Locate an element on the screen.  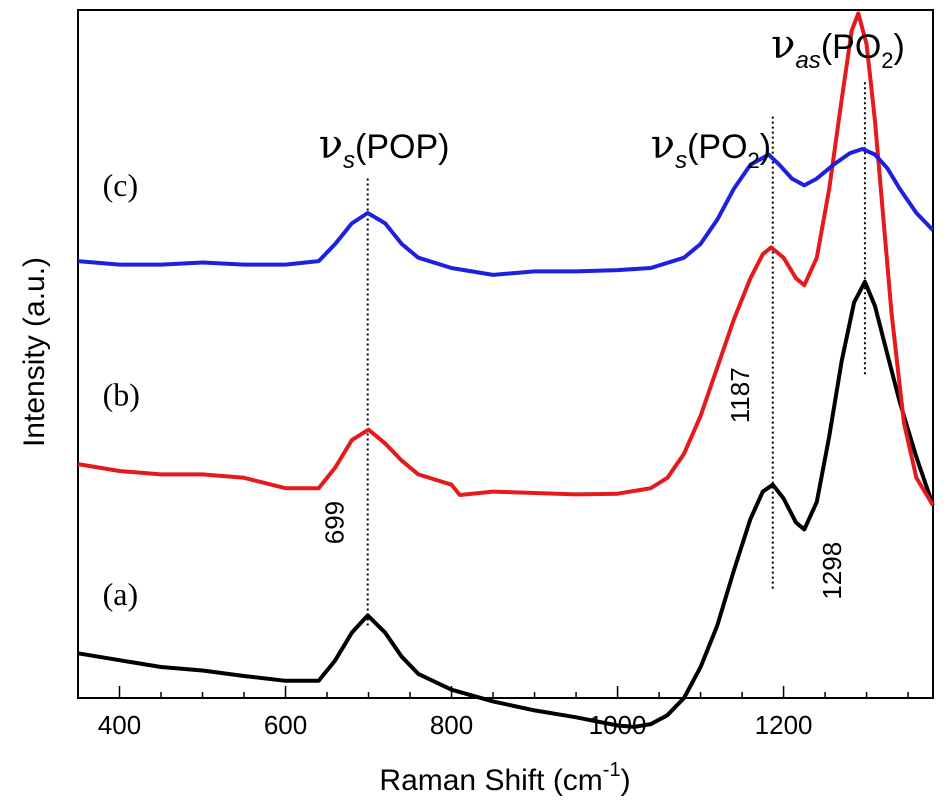
x-axis-title-main: Raman Shift (cm is located at coordinates (490, 780).